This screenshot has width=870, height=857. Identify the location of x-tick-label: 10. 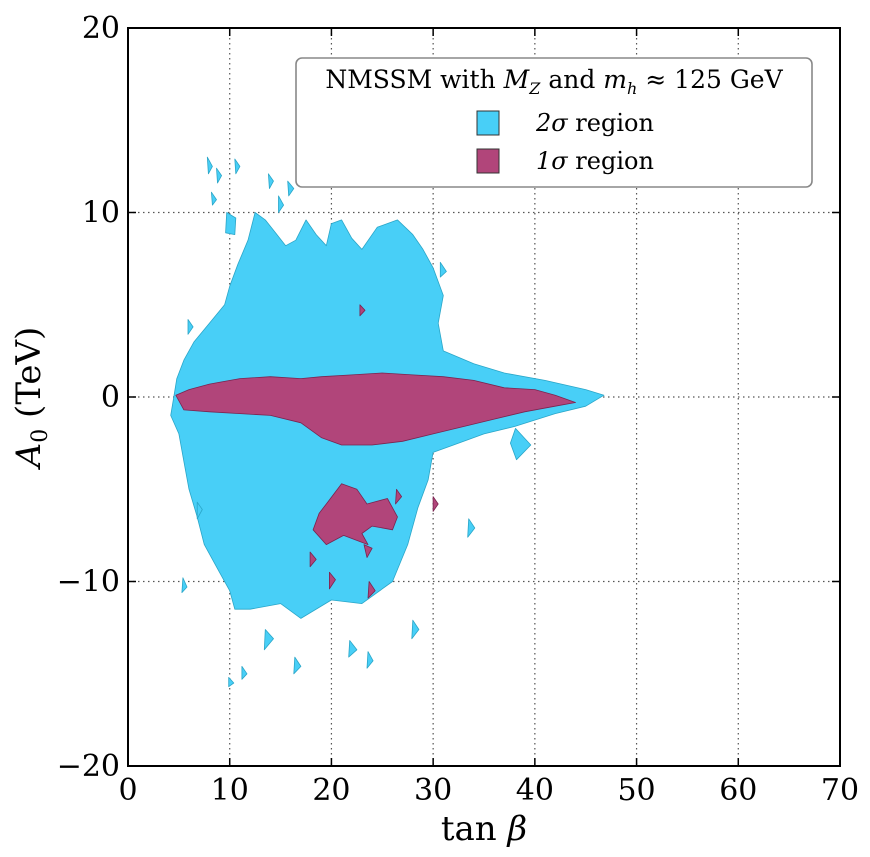
(230, 790).